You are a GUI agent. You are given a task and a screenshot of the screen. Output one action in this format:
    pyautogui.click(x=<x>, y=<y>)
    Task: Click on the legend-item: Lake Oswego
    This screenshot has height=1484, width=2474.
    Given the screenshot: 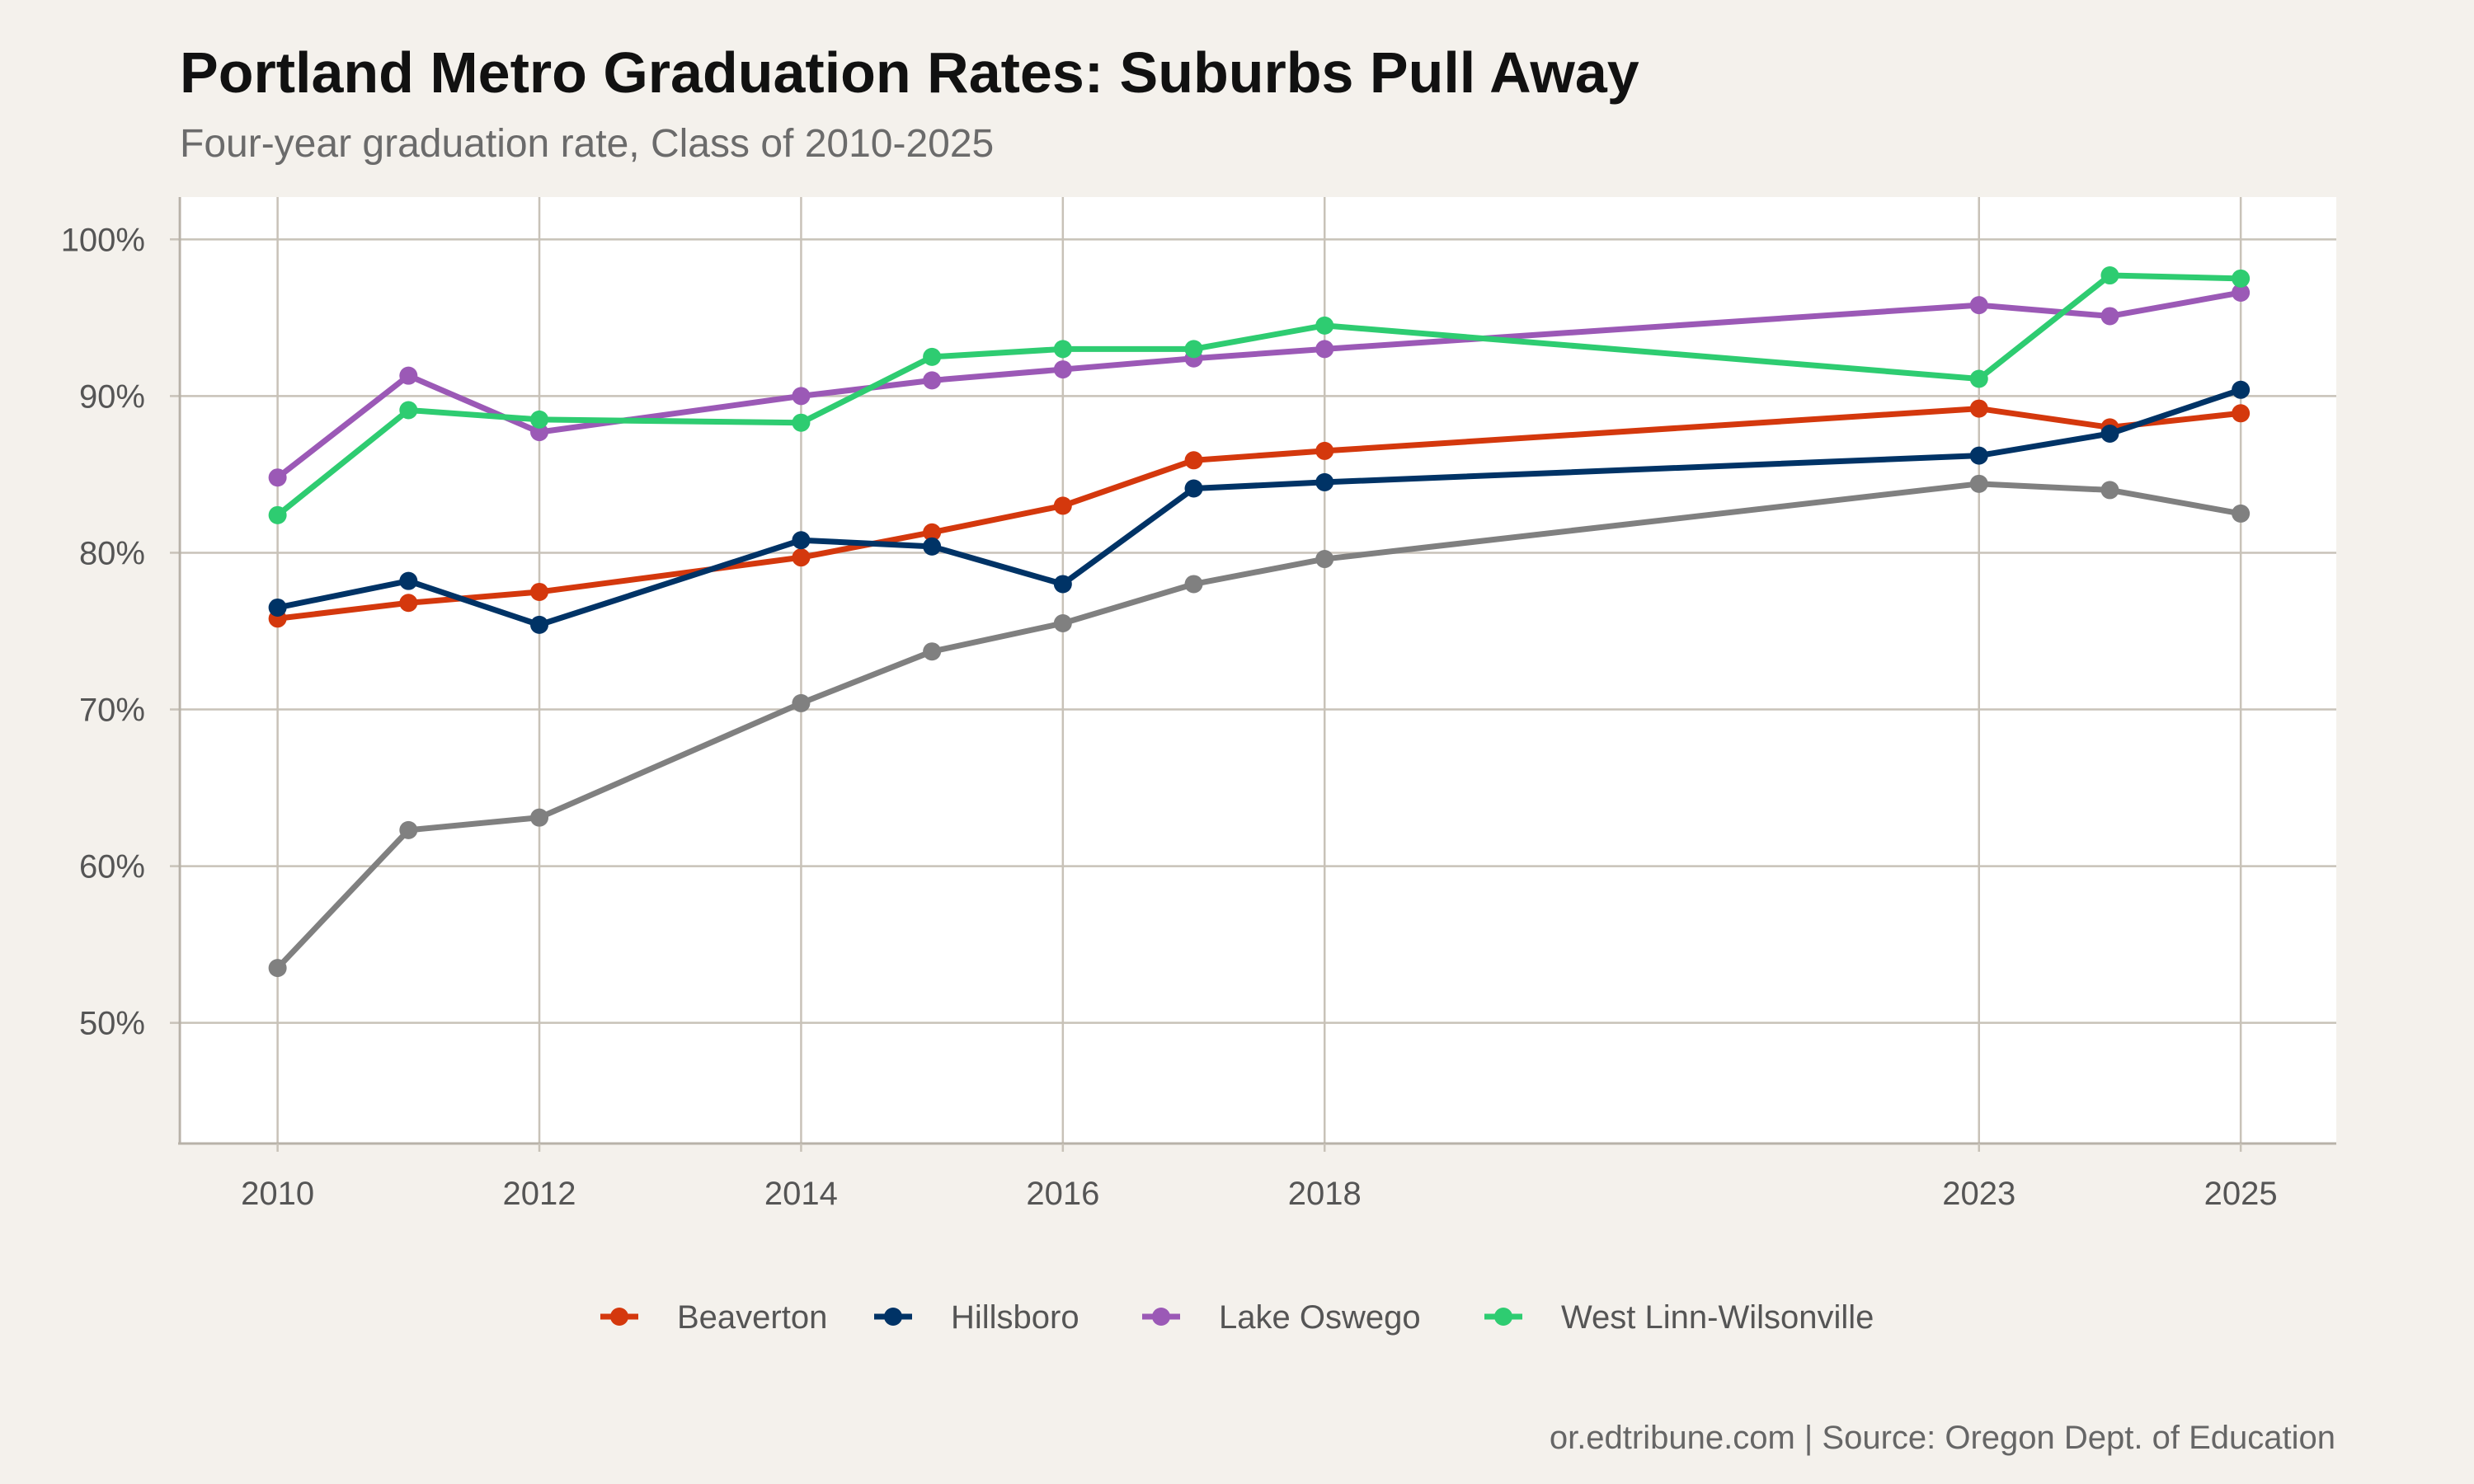 What is the action you would take?
    pyautogui.click(x=1281, y=1317)
    